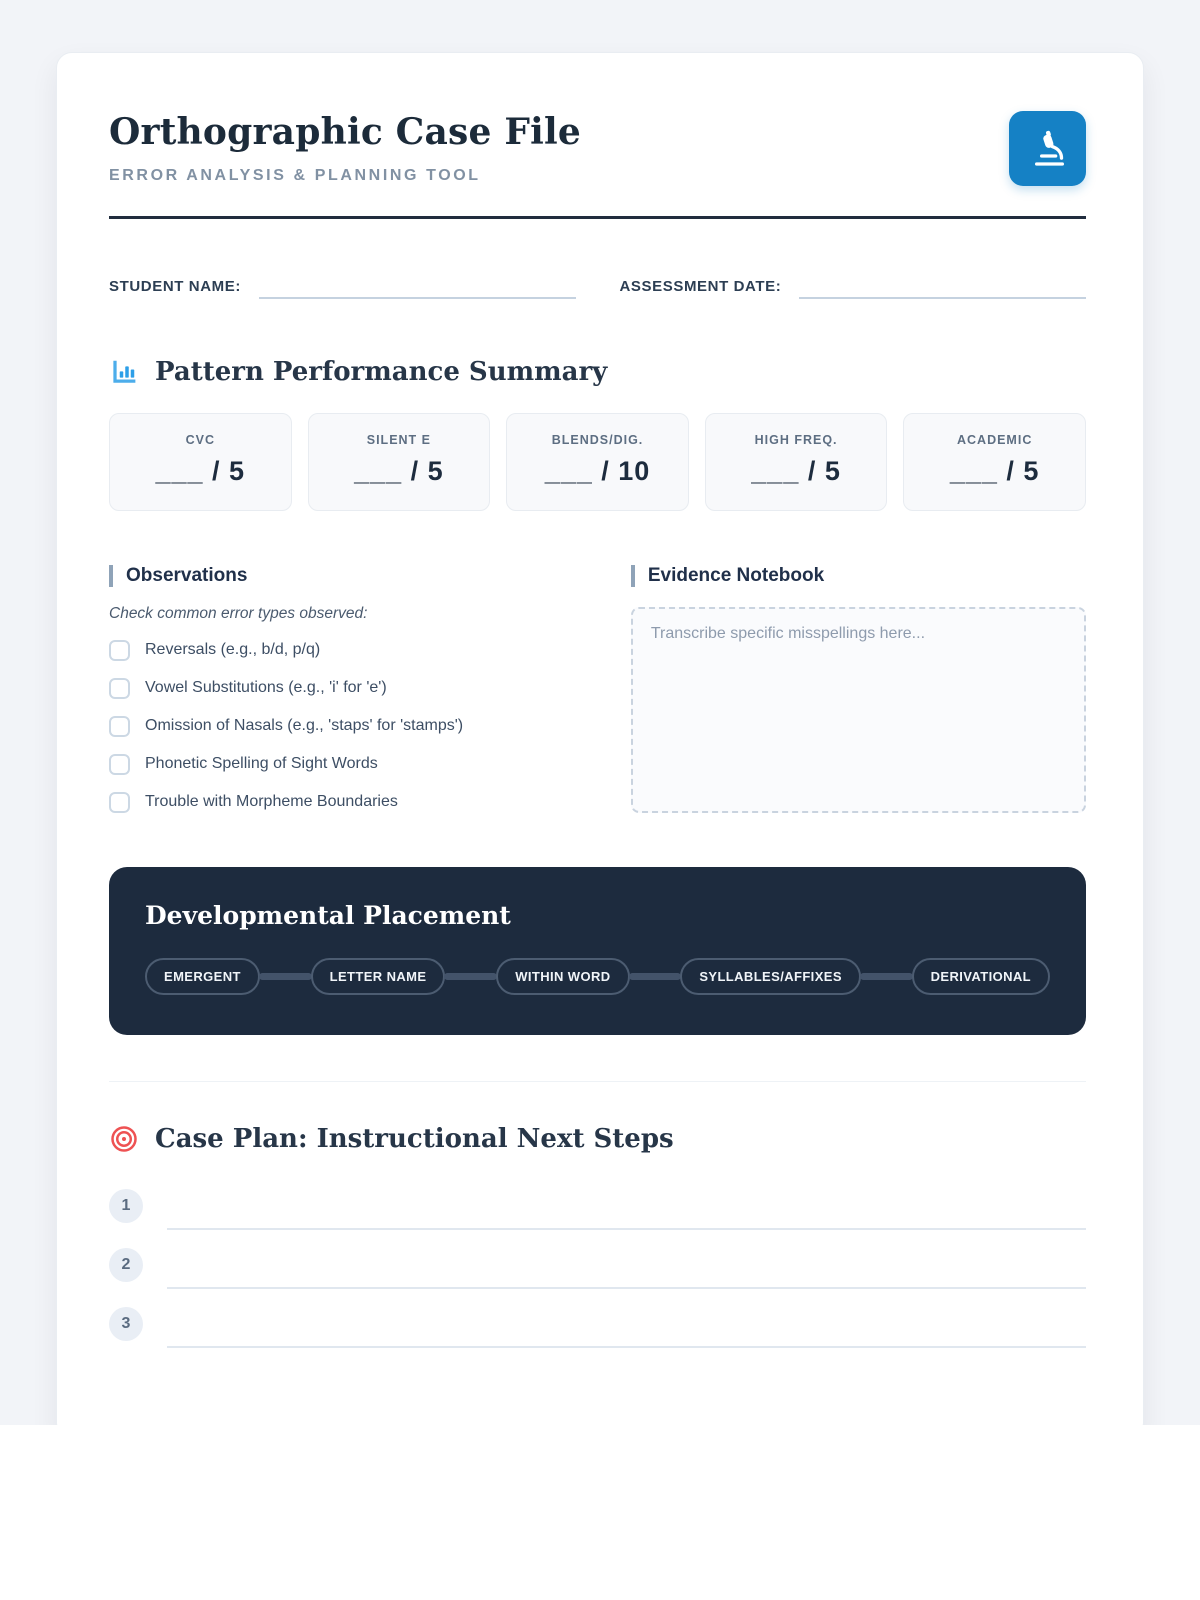 This screenshot has height=1600, width=1200. Describe the element at coordinates (626, 1210) in the screenshot. I see `step-1-input` at that location.